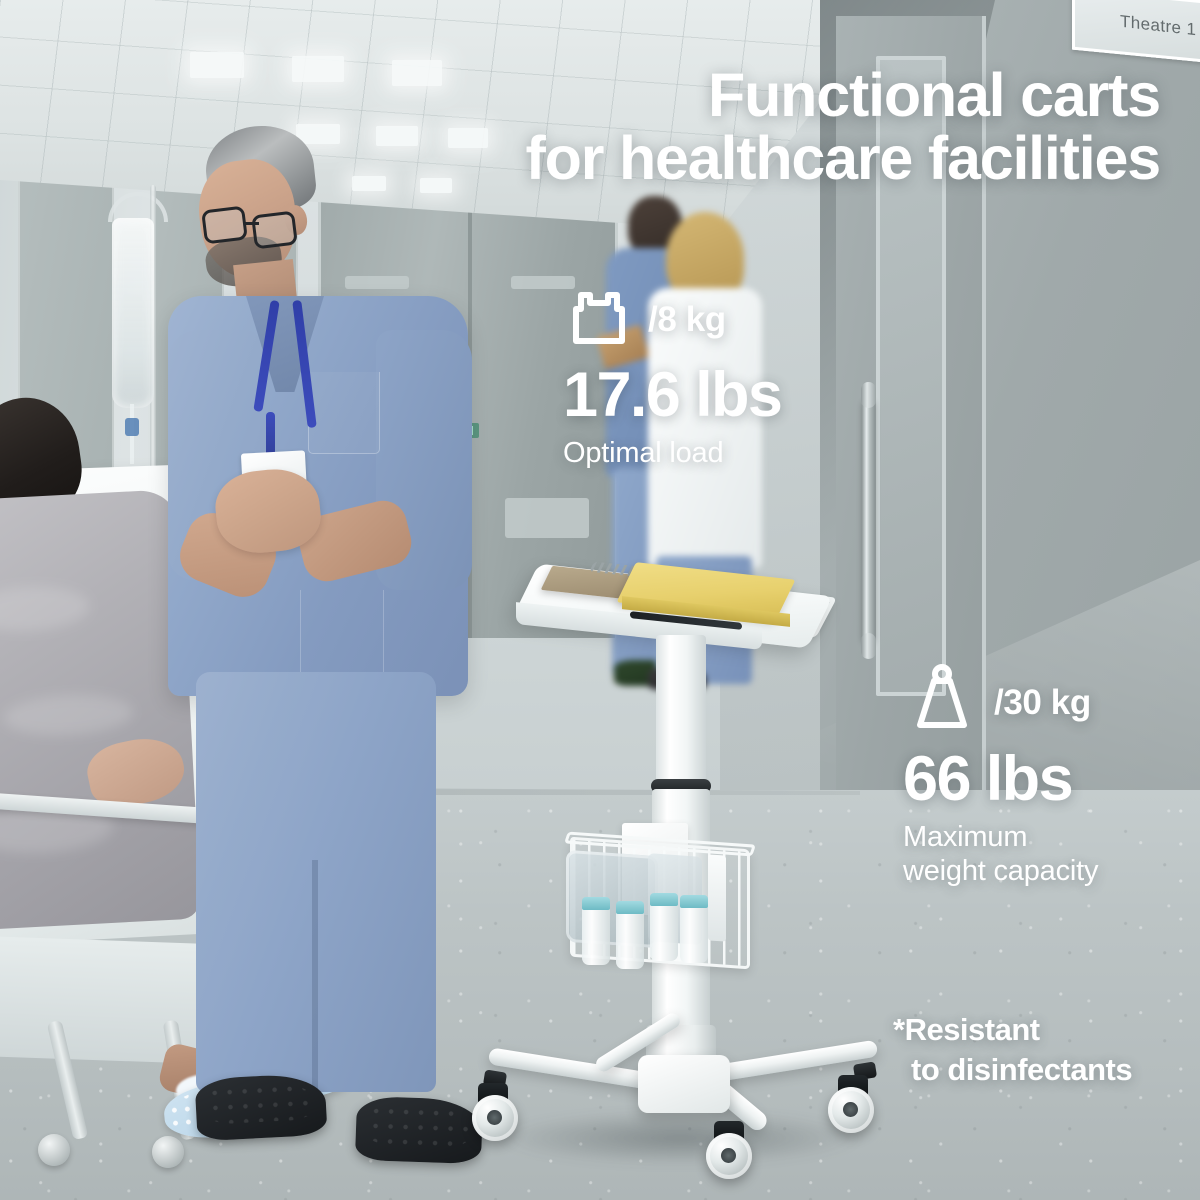 This screenshot has height=1200, width=1200. I want to click on weight-block-icon, so click(599, 319).